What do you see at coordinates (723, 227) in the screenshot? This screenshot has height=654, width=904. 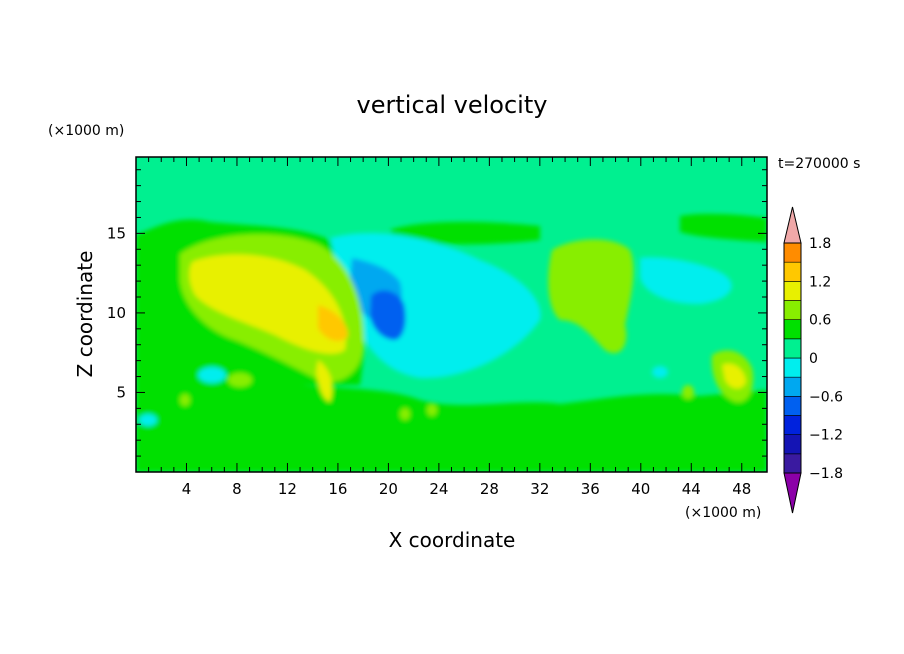 I see `contour-updraft-right-top` at bounding box center [723, 227].